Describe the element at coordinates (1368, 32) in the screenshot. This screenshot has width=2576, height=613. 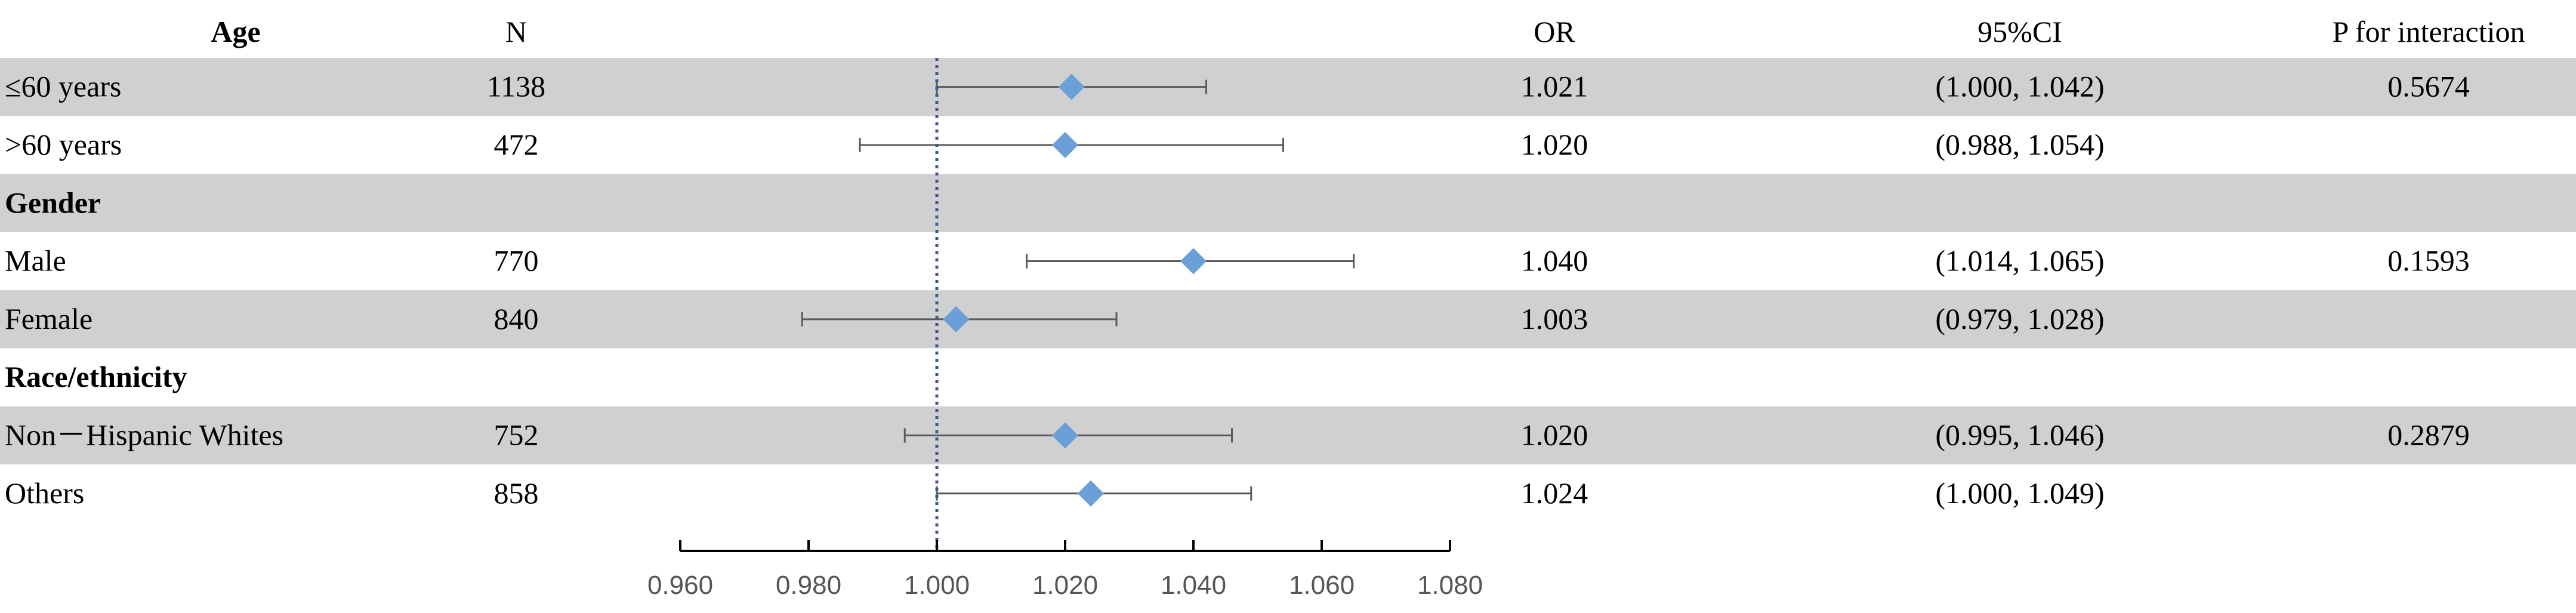
I see `table-header: Age N OR 95%CI P for interaction` at that location.